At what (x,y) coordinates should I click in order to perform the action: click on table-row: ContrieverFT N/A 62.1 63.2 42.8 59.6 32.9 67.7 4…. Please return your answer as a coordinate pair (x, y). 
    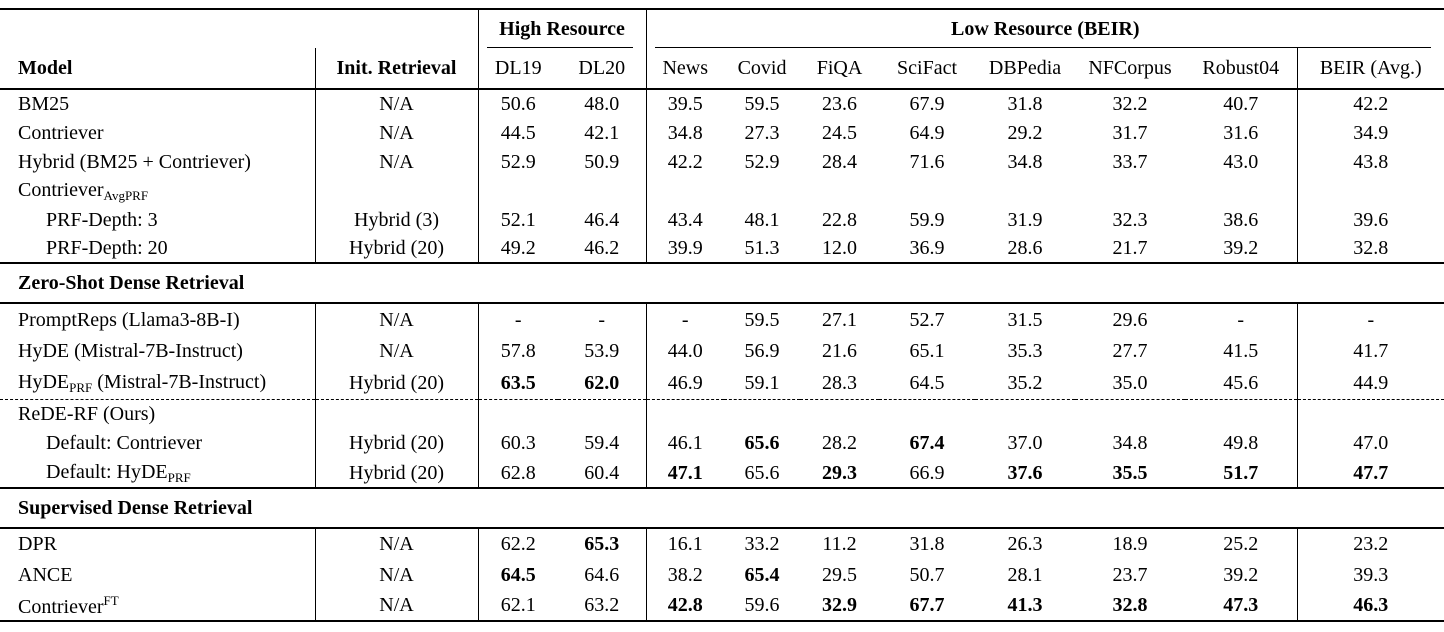
    Looking at the image, I should click on (722, 605).